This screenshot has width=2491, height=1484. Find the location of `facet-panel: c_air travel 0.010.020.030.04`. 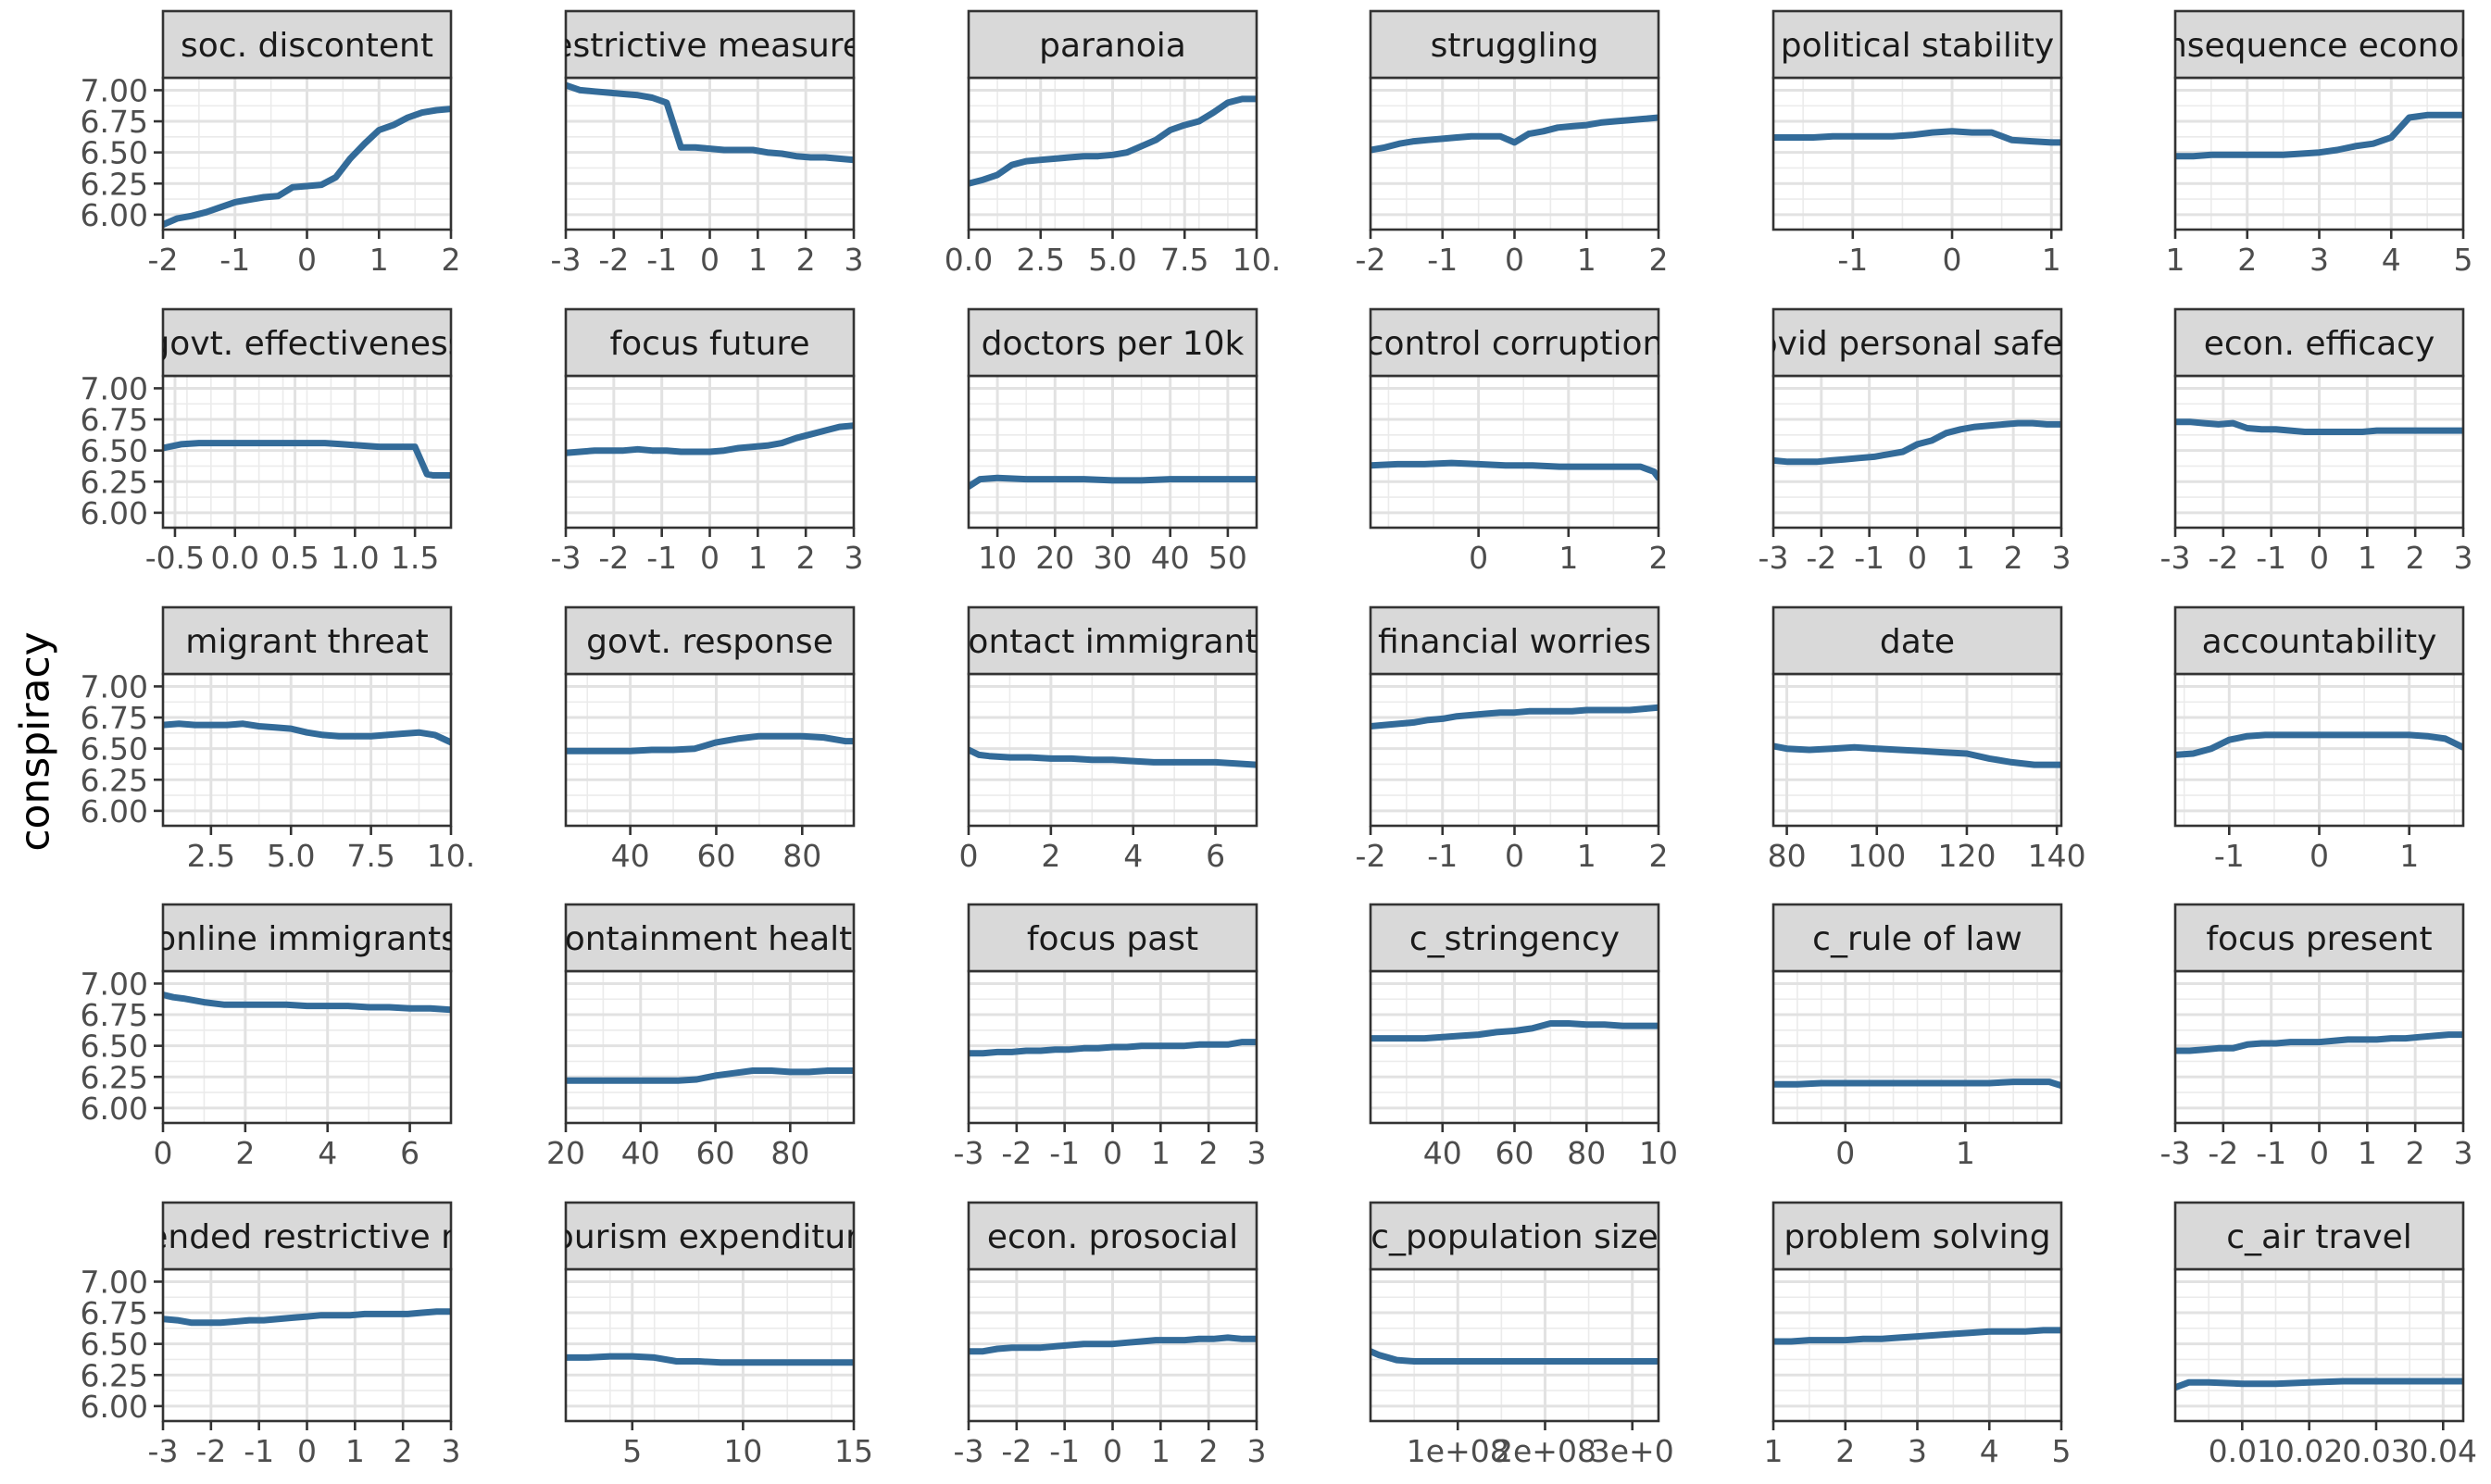

facet-panel: c_air travel 0.010.020.030.04 is located at coordinates (2325, 1335).